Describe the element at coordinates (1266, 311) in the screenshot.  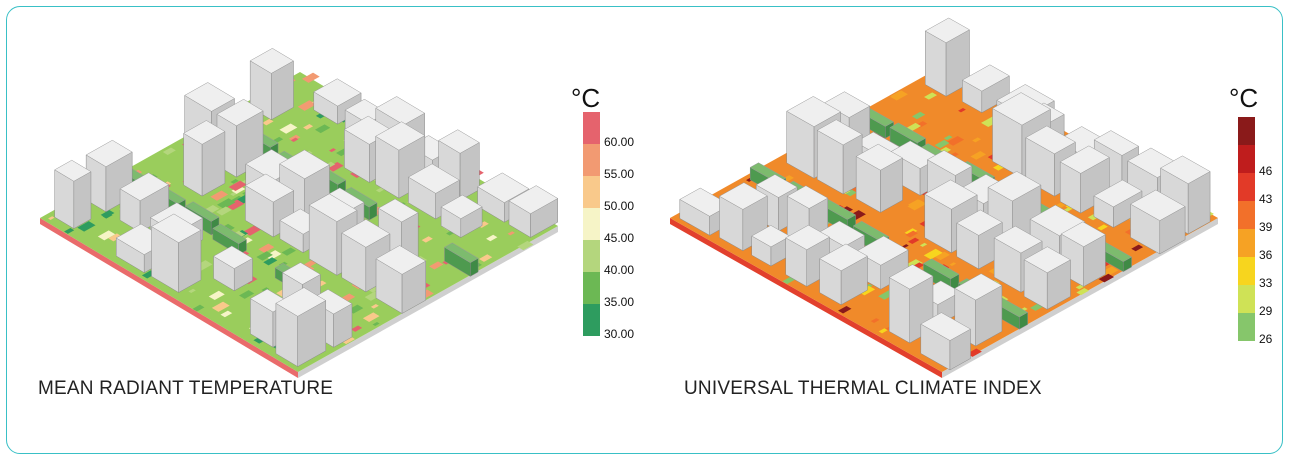
I see `legend-tick-label: 29` at that location.